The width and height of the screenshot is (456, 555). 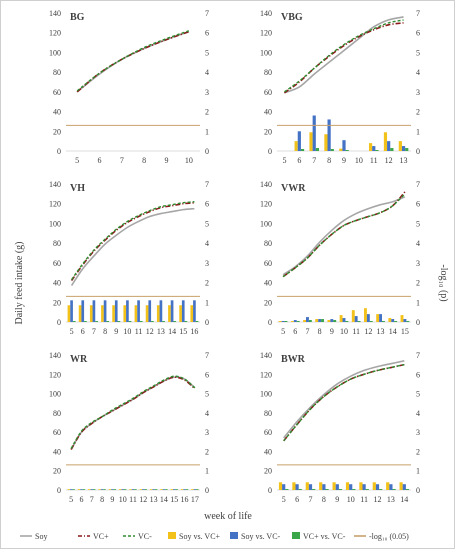 I want to click on x-tick-label: 16, so click(x=185, y=499).